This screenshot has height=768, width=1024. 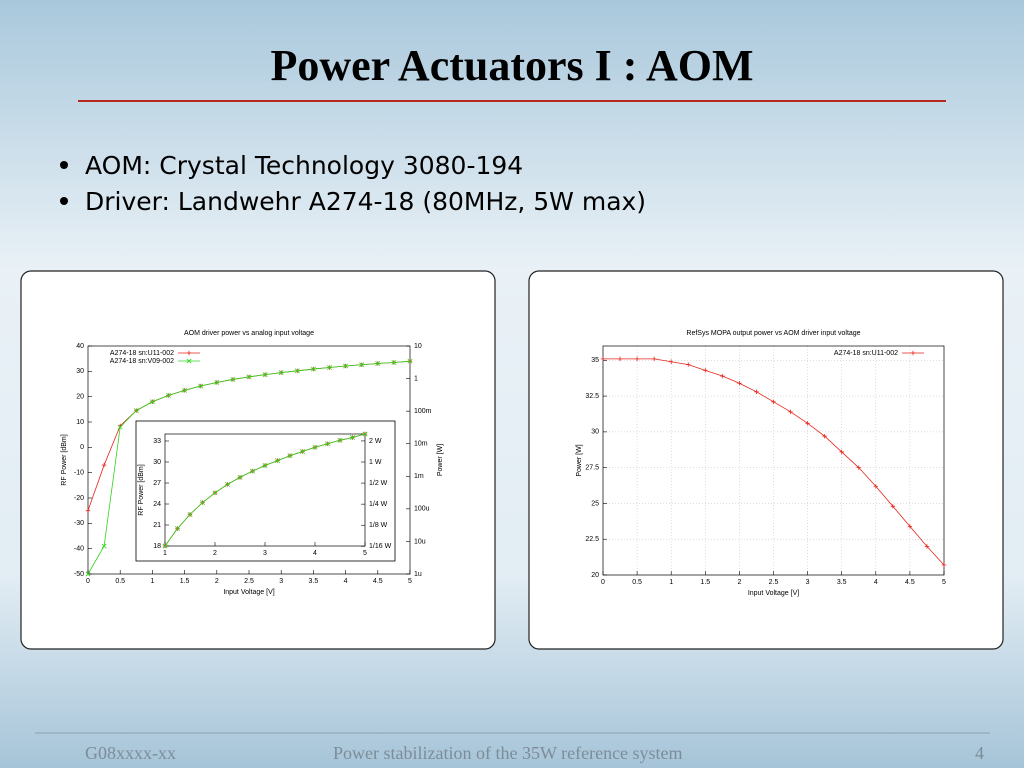 I want to click on y2-tick-label: 1/2 W, so click(x=378, y=483).